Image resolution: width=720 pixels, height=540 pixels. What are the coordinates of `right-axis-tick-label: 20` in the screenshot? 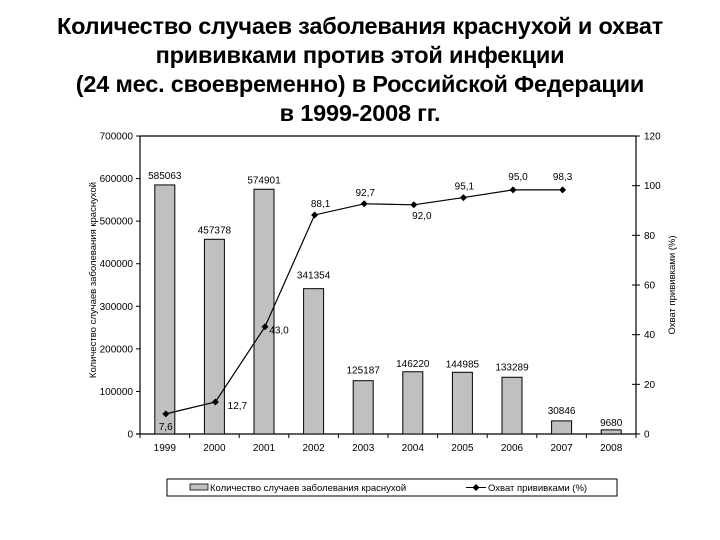 It's located at (650, 385).